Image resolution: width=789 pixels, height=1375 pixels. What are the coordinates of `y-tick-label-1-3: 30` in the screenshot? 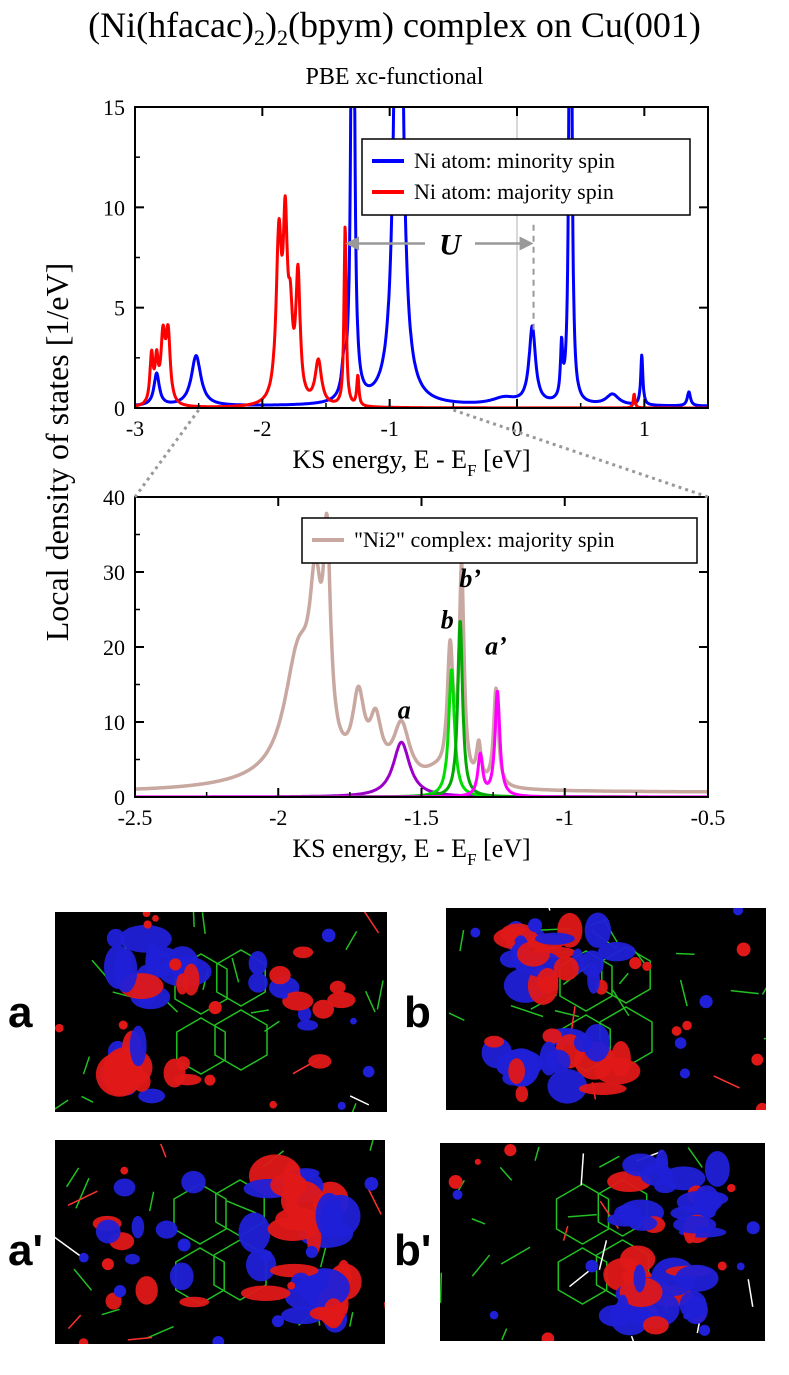 It's located at (114, 572).